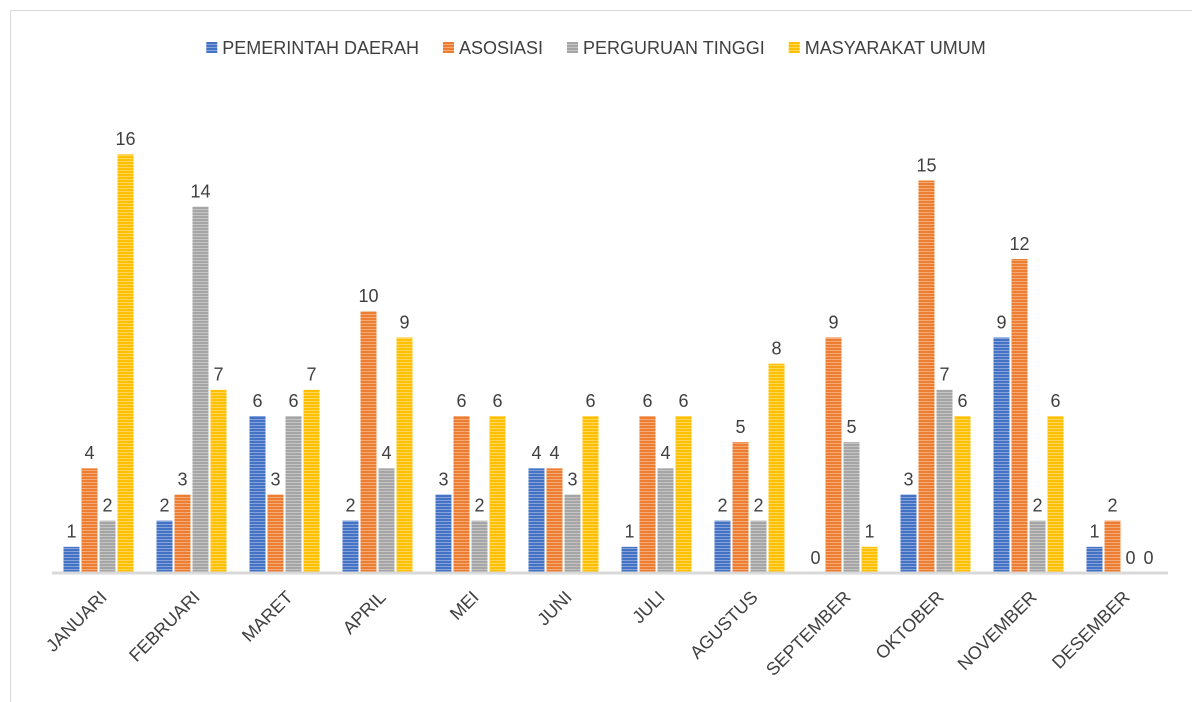 This screenshot has height=702, width=1192. What do you see at coordinates (200, 191) in the screenshot?
I see `data-label: 14` at bounding box center [200, 191].